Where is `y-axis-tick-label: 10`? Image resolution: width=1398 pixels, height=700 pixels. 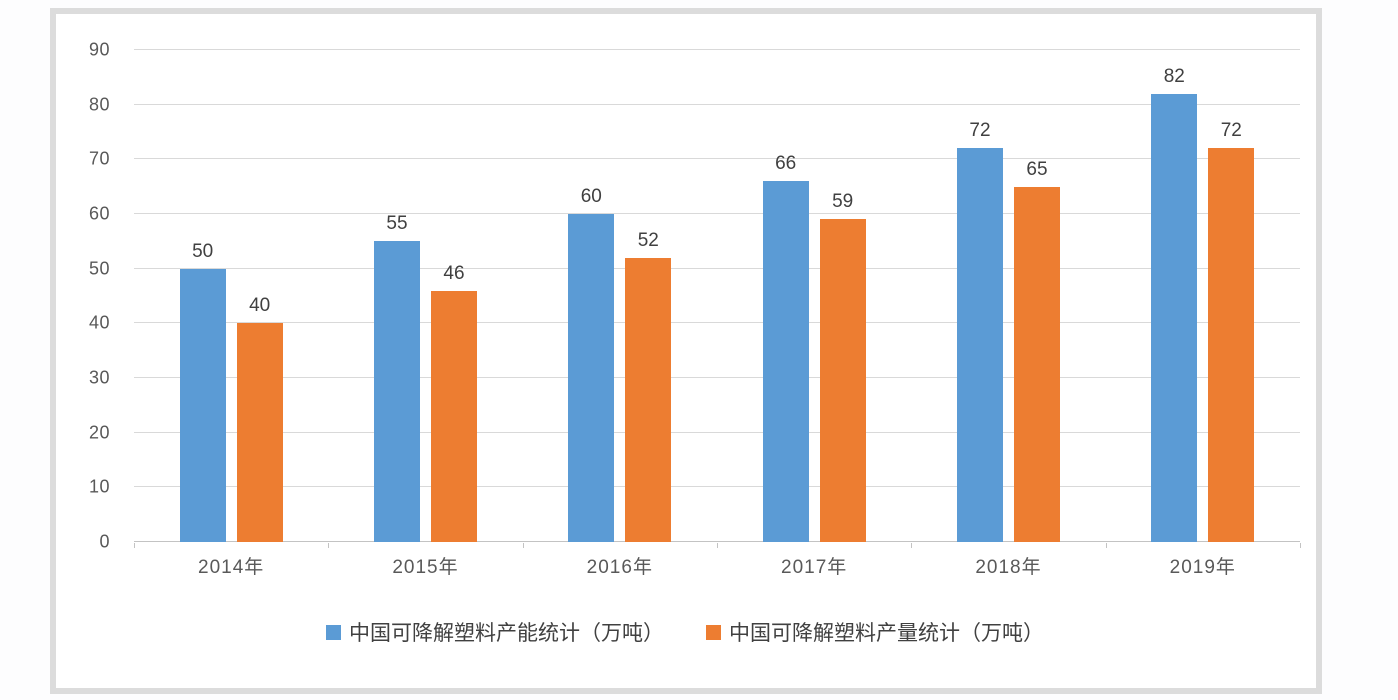
y-axis-tick-label: 10 is located at coordinates (99, 486).